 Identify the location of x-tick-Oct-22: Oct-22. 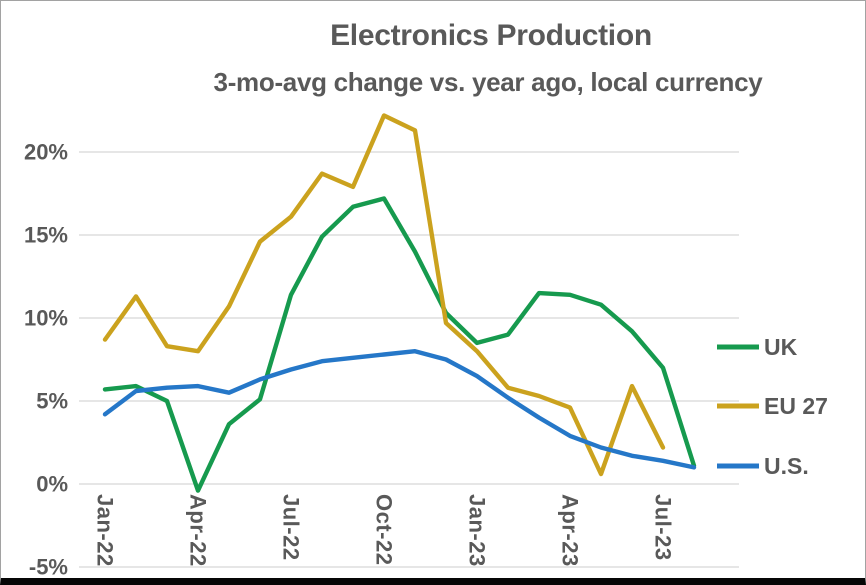
(384, 529).